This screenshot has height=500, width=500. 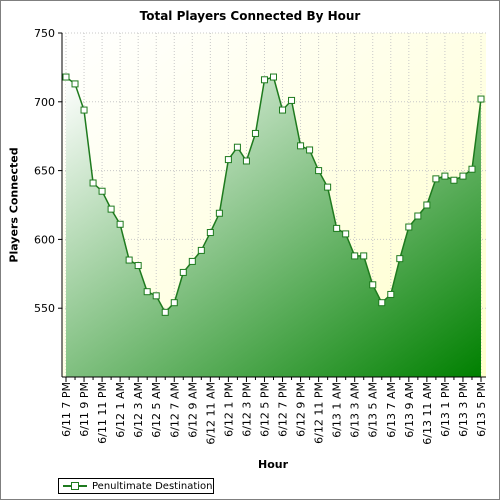 I want to click on x-tick-label: 6/13 5 PM, so click(x=481, y=409).